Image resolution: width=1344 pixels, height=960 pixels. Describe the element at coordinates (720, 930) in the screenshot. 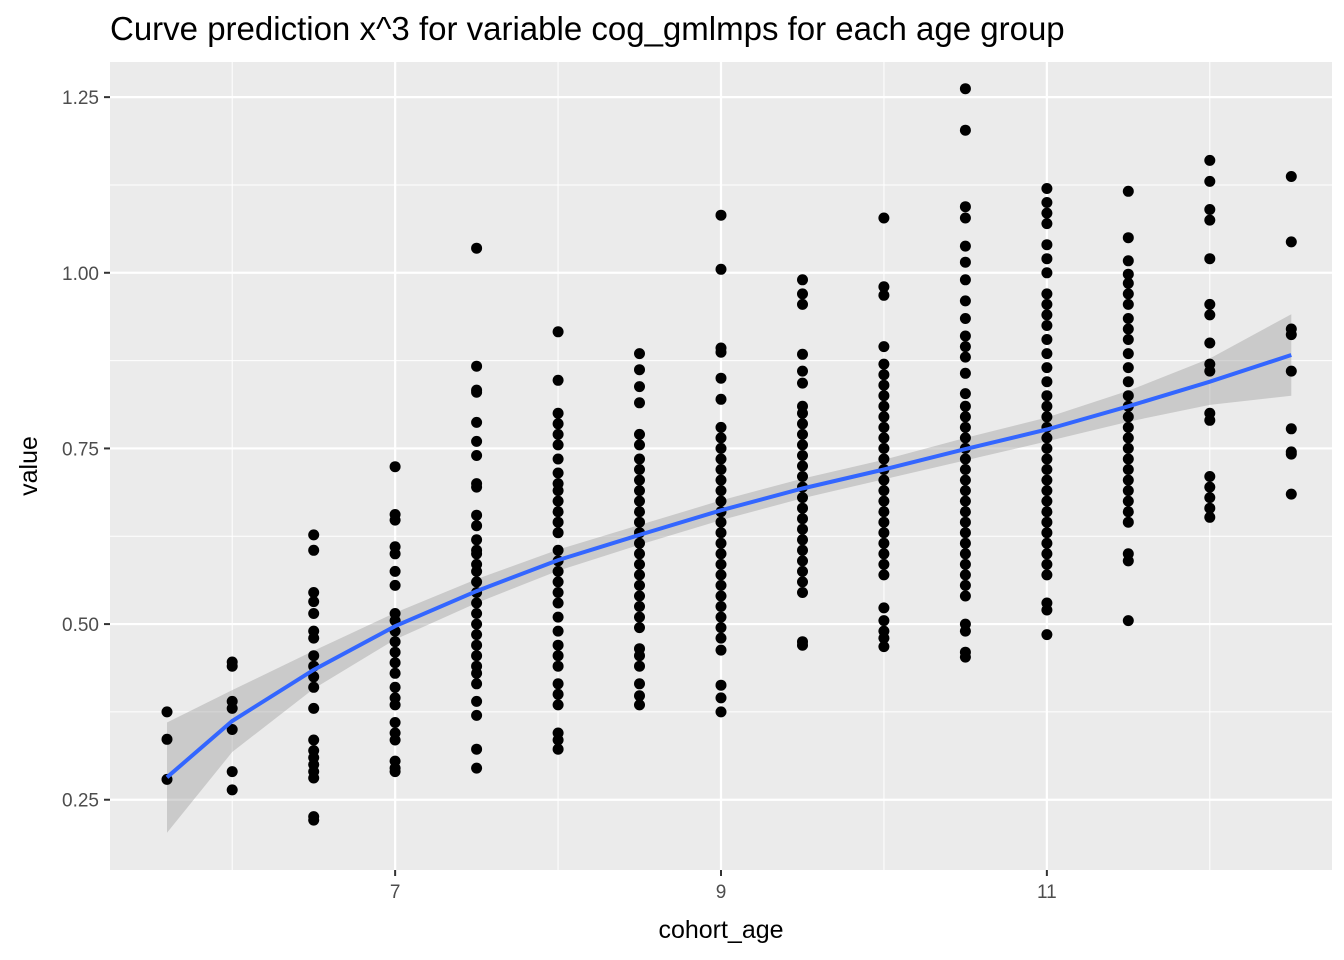

I see `x-axis-title: cohort_age` at that location.